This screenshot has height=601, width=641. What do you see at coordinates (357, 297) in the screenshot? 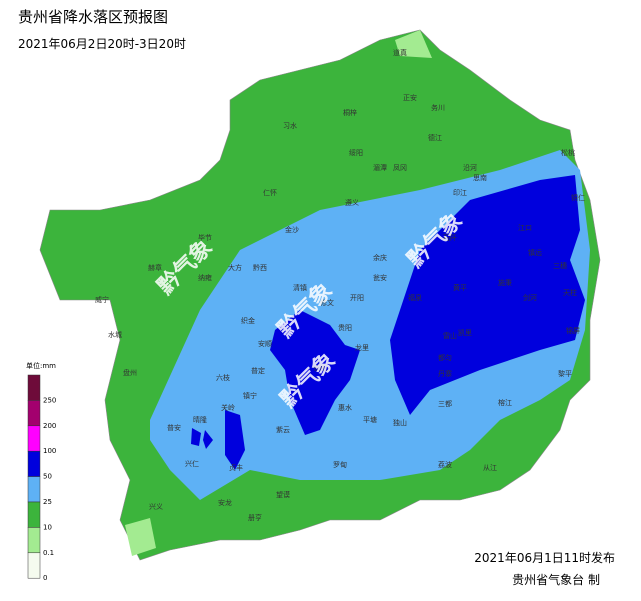
I see `place-name: 开阳` at bounding box center [357, 297].